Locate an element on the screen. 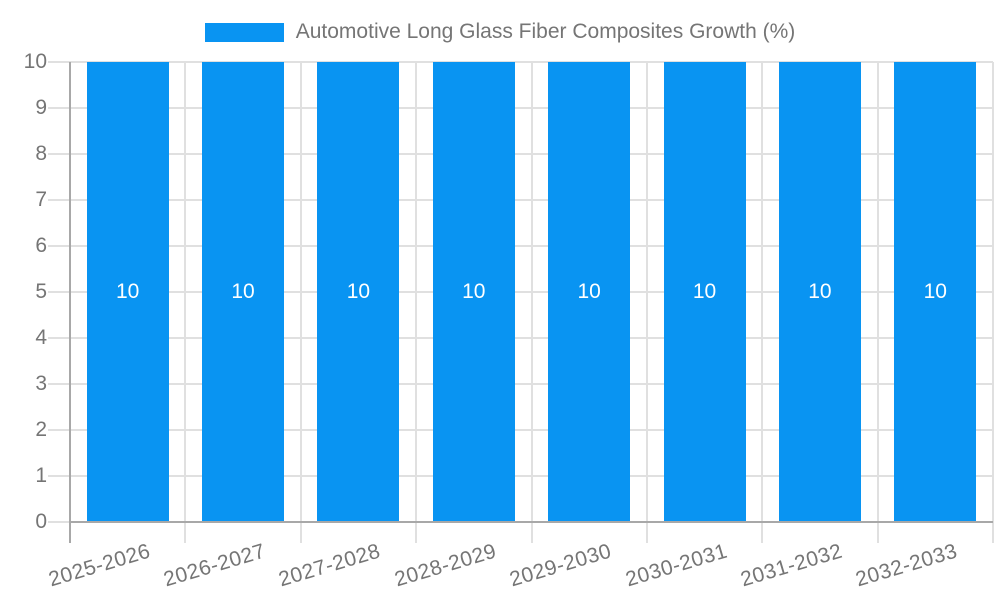 The height and width of the screenshot is (609, 1000). y-axis-tick-label: 1 is located at coordinates (41, 475).